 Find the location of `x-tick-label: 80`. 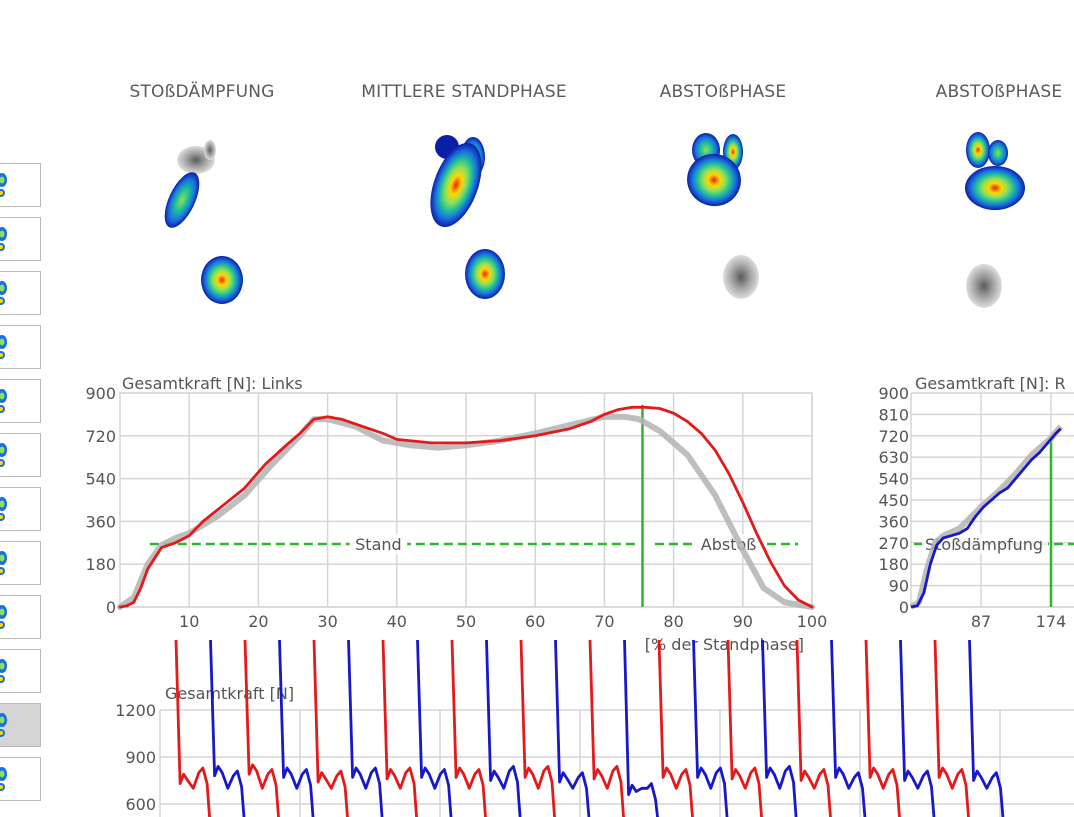

x-tick-label: 80 is located at coordinates (673, 621).